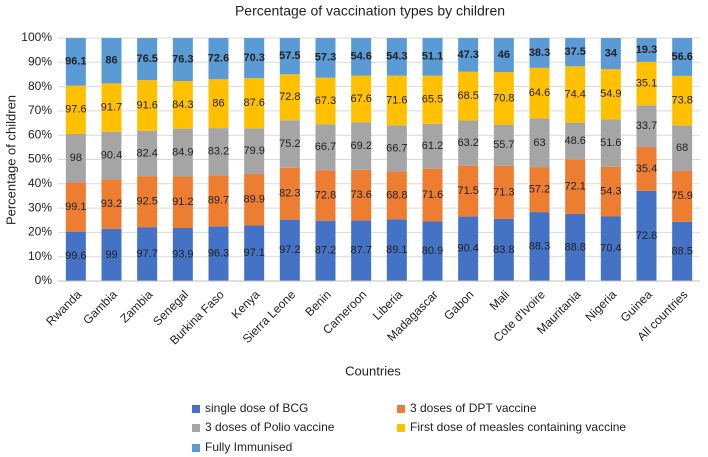  I want to click on data-label: 76.5, so click(146, 59).